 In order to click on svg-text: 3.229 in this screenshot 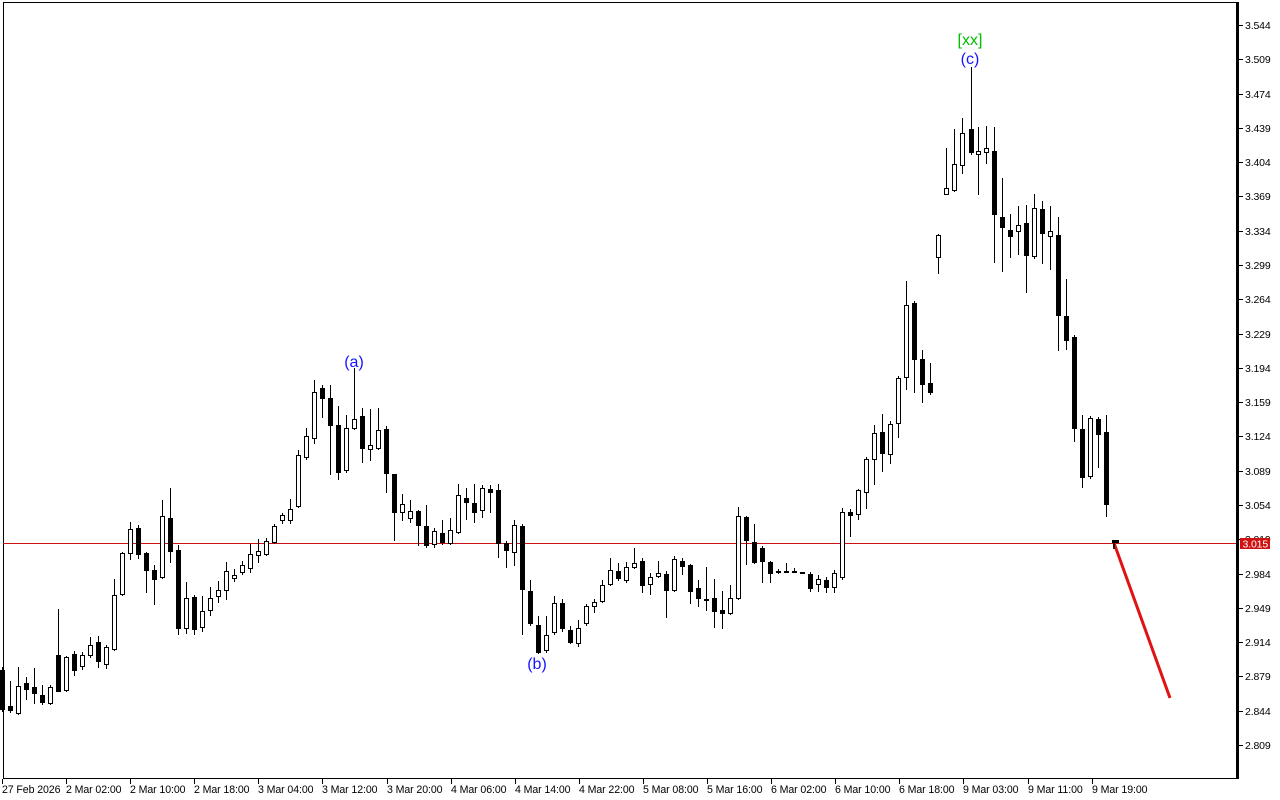, I will do `click(1258, 335)`.